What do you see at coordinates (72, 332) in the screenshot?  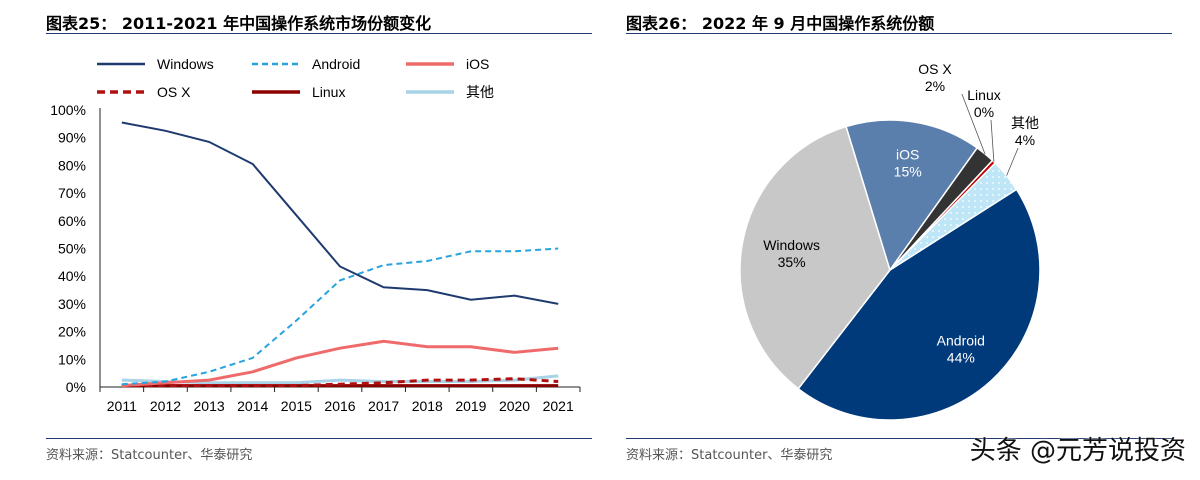 I see `y-tick-label: 20%` at bounding box center [72, 332].